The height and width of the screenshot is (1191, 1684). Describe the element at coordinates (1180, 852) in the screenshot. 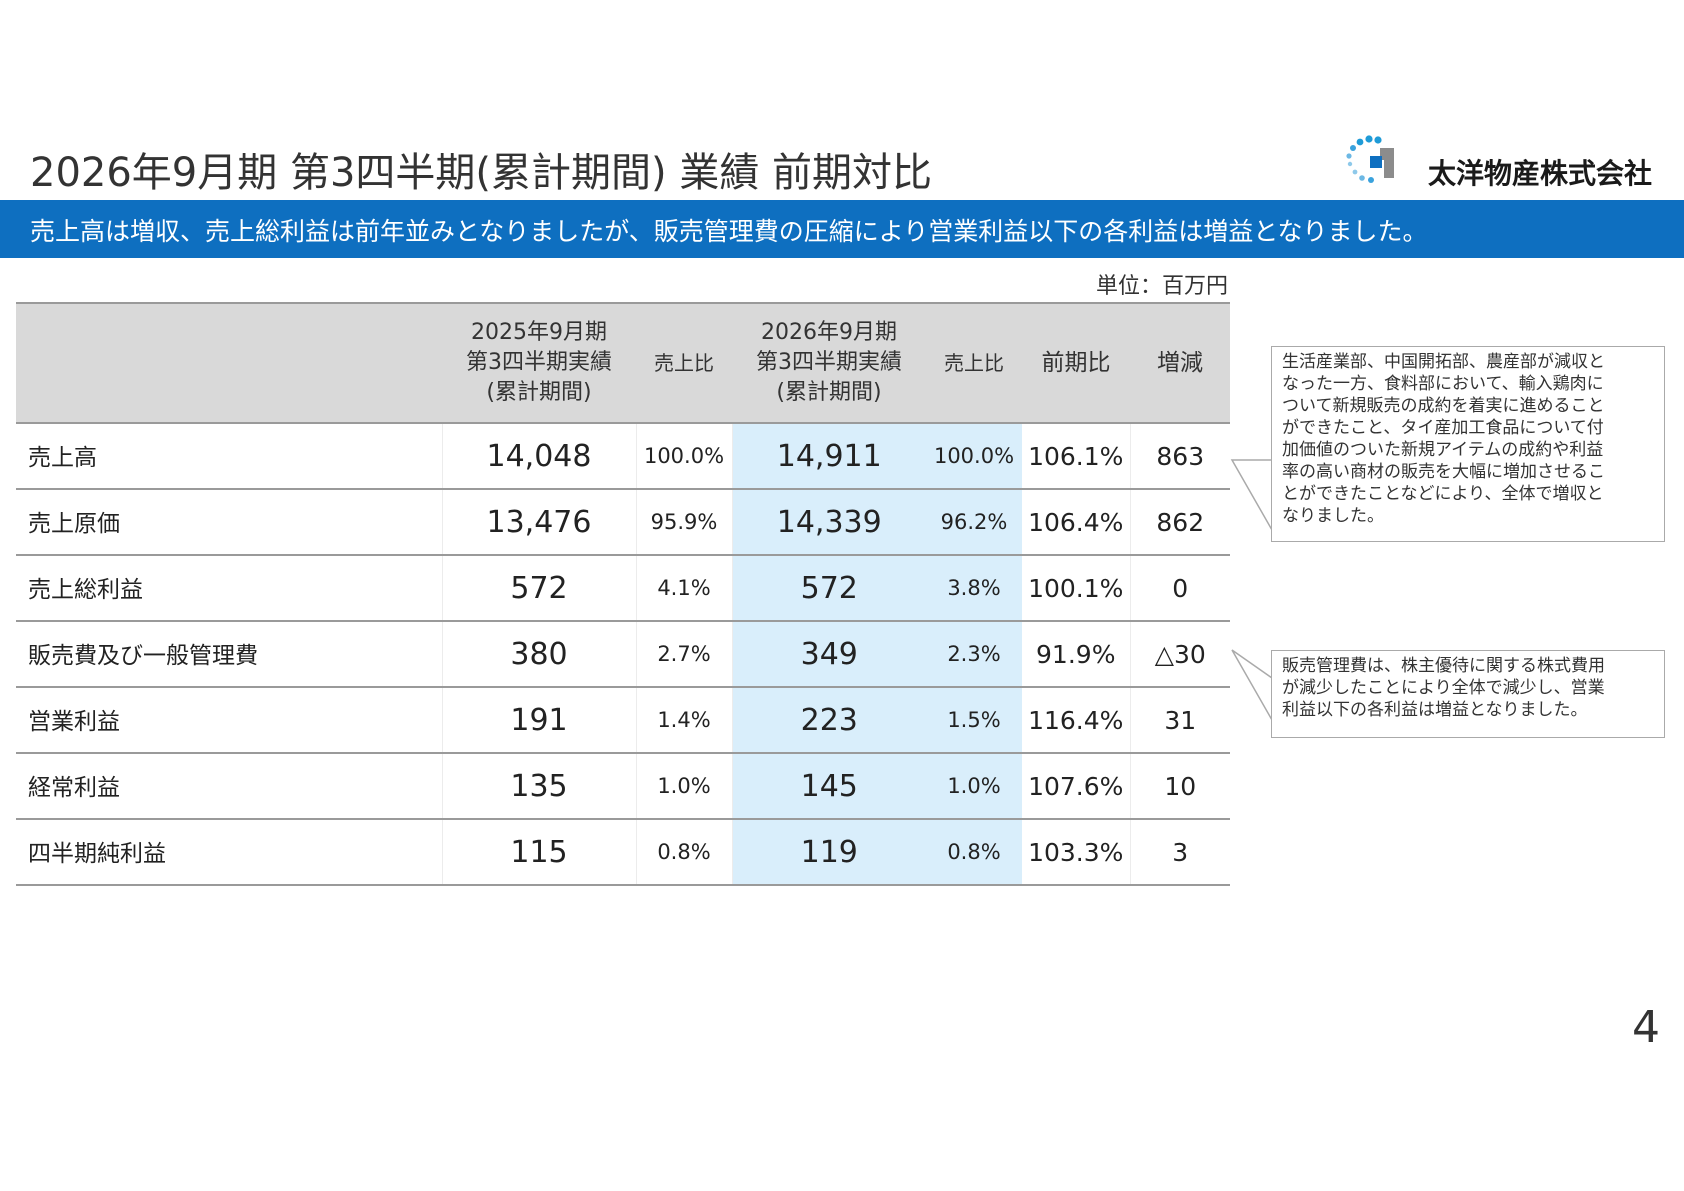

I see `diff-value: 3` at that location.